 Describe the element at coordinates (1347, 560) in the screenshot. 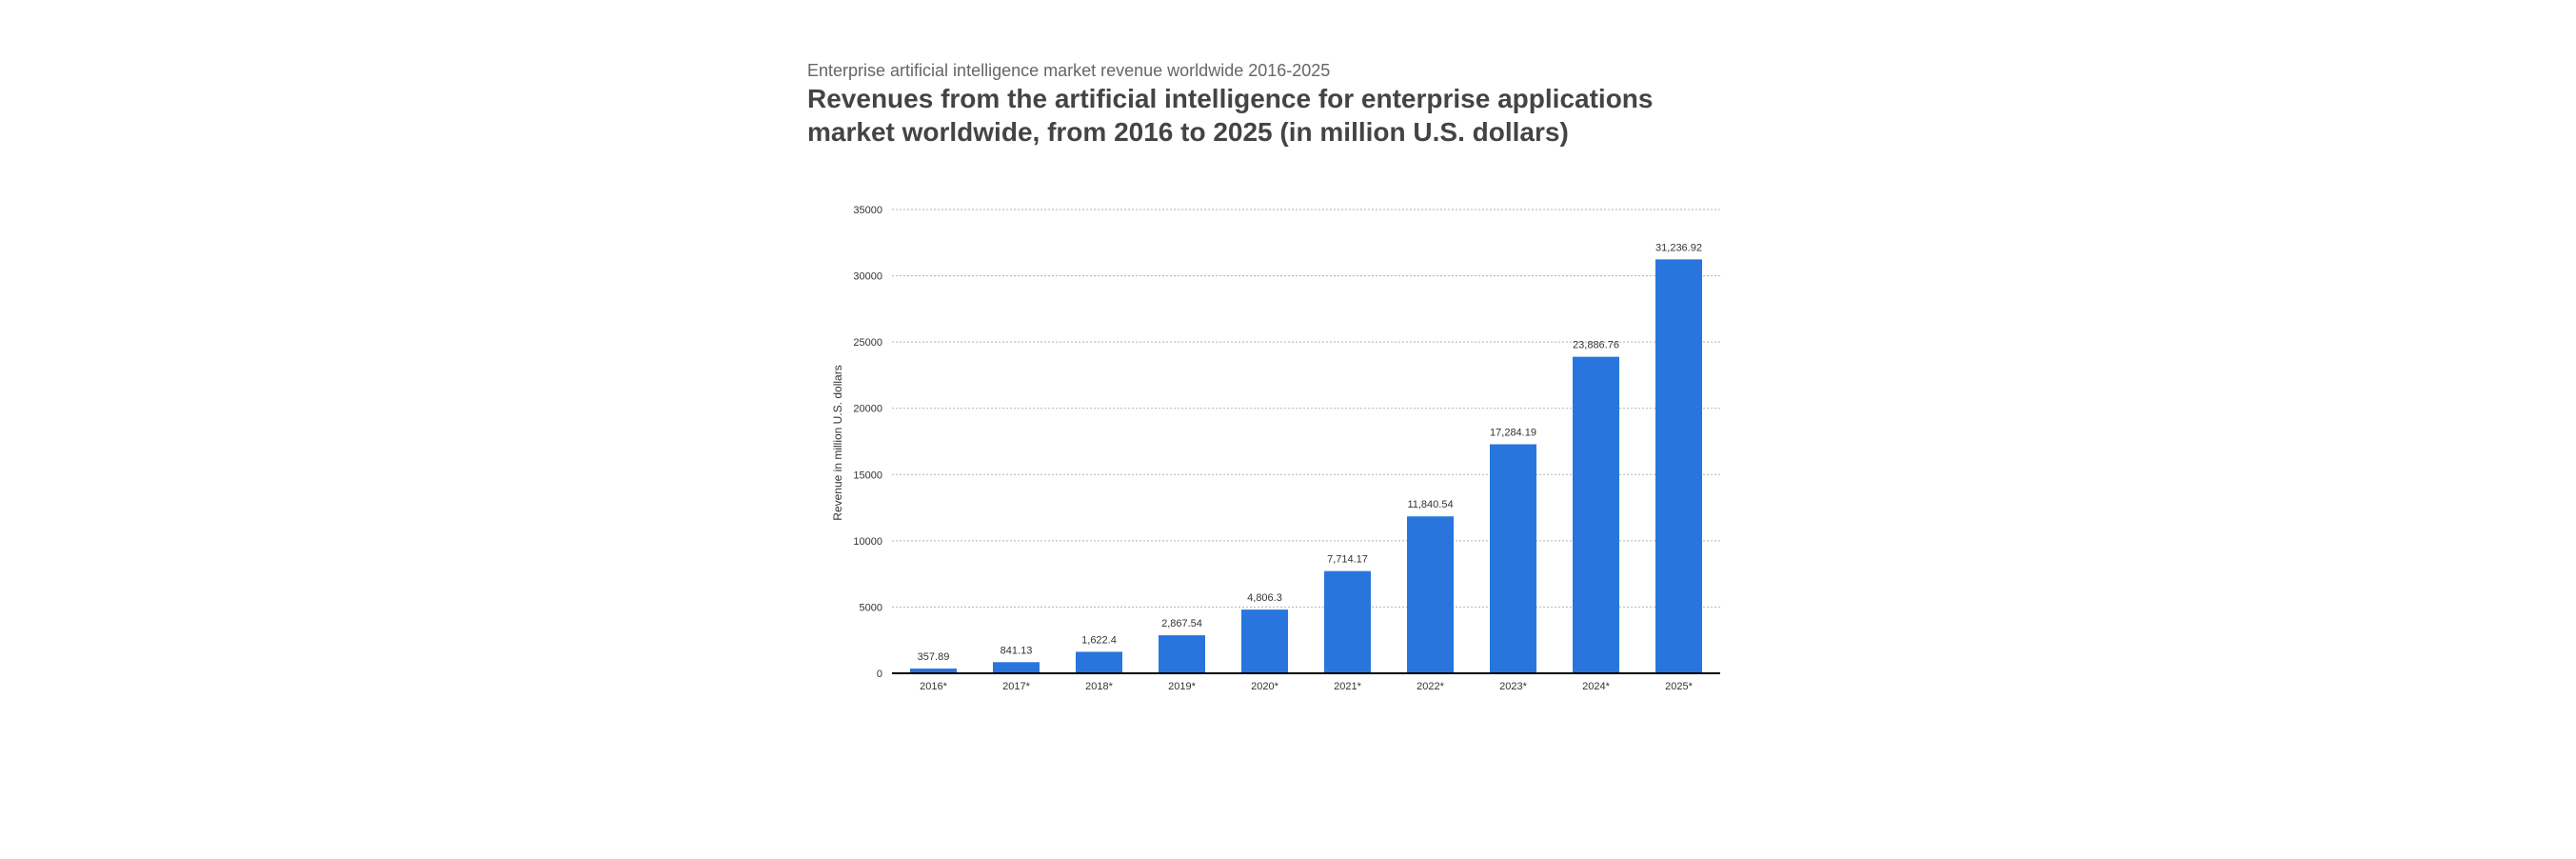

I see `data-label: 7,714.17` at that location.